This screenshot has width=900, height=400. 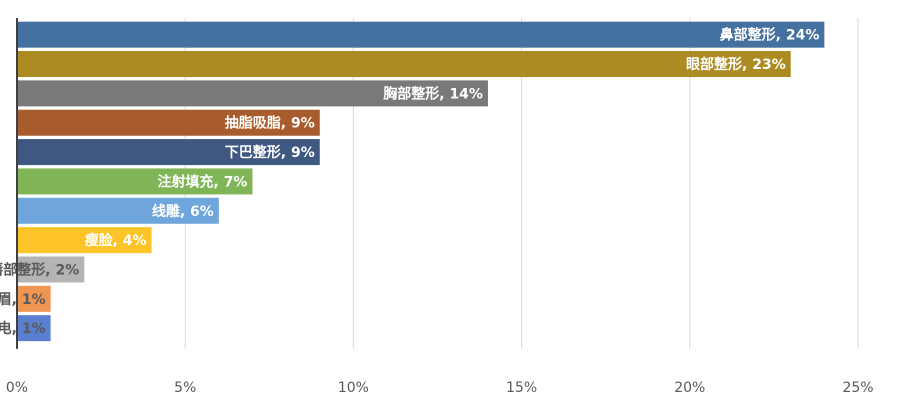 What do you see at coordinates (116, 240) in the screenshot?
I see `data-label: 瘦脸, 4%` at bounding box center [116, 240].